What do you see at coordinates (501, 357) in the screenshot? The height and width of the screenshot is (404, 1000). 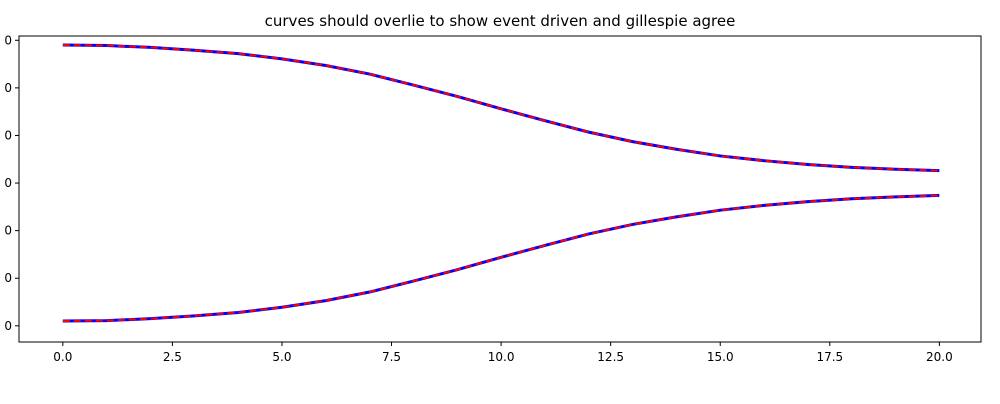 I see `x-tick-label: 10.0` at bounding box center [501, 357].